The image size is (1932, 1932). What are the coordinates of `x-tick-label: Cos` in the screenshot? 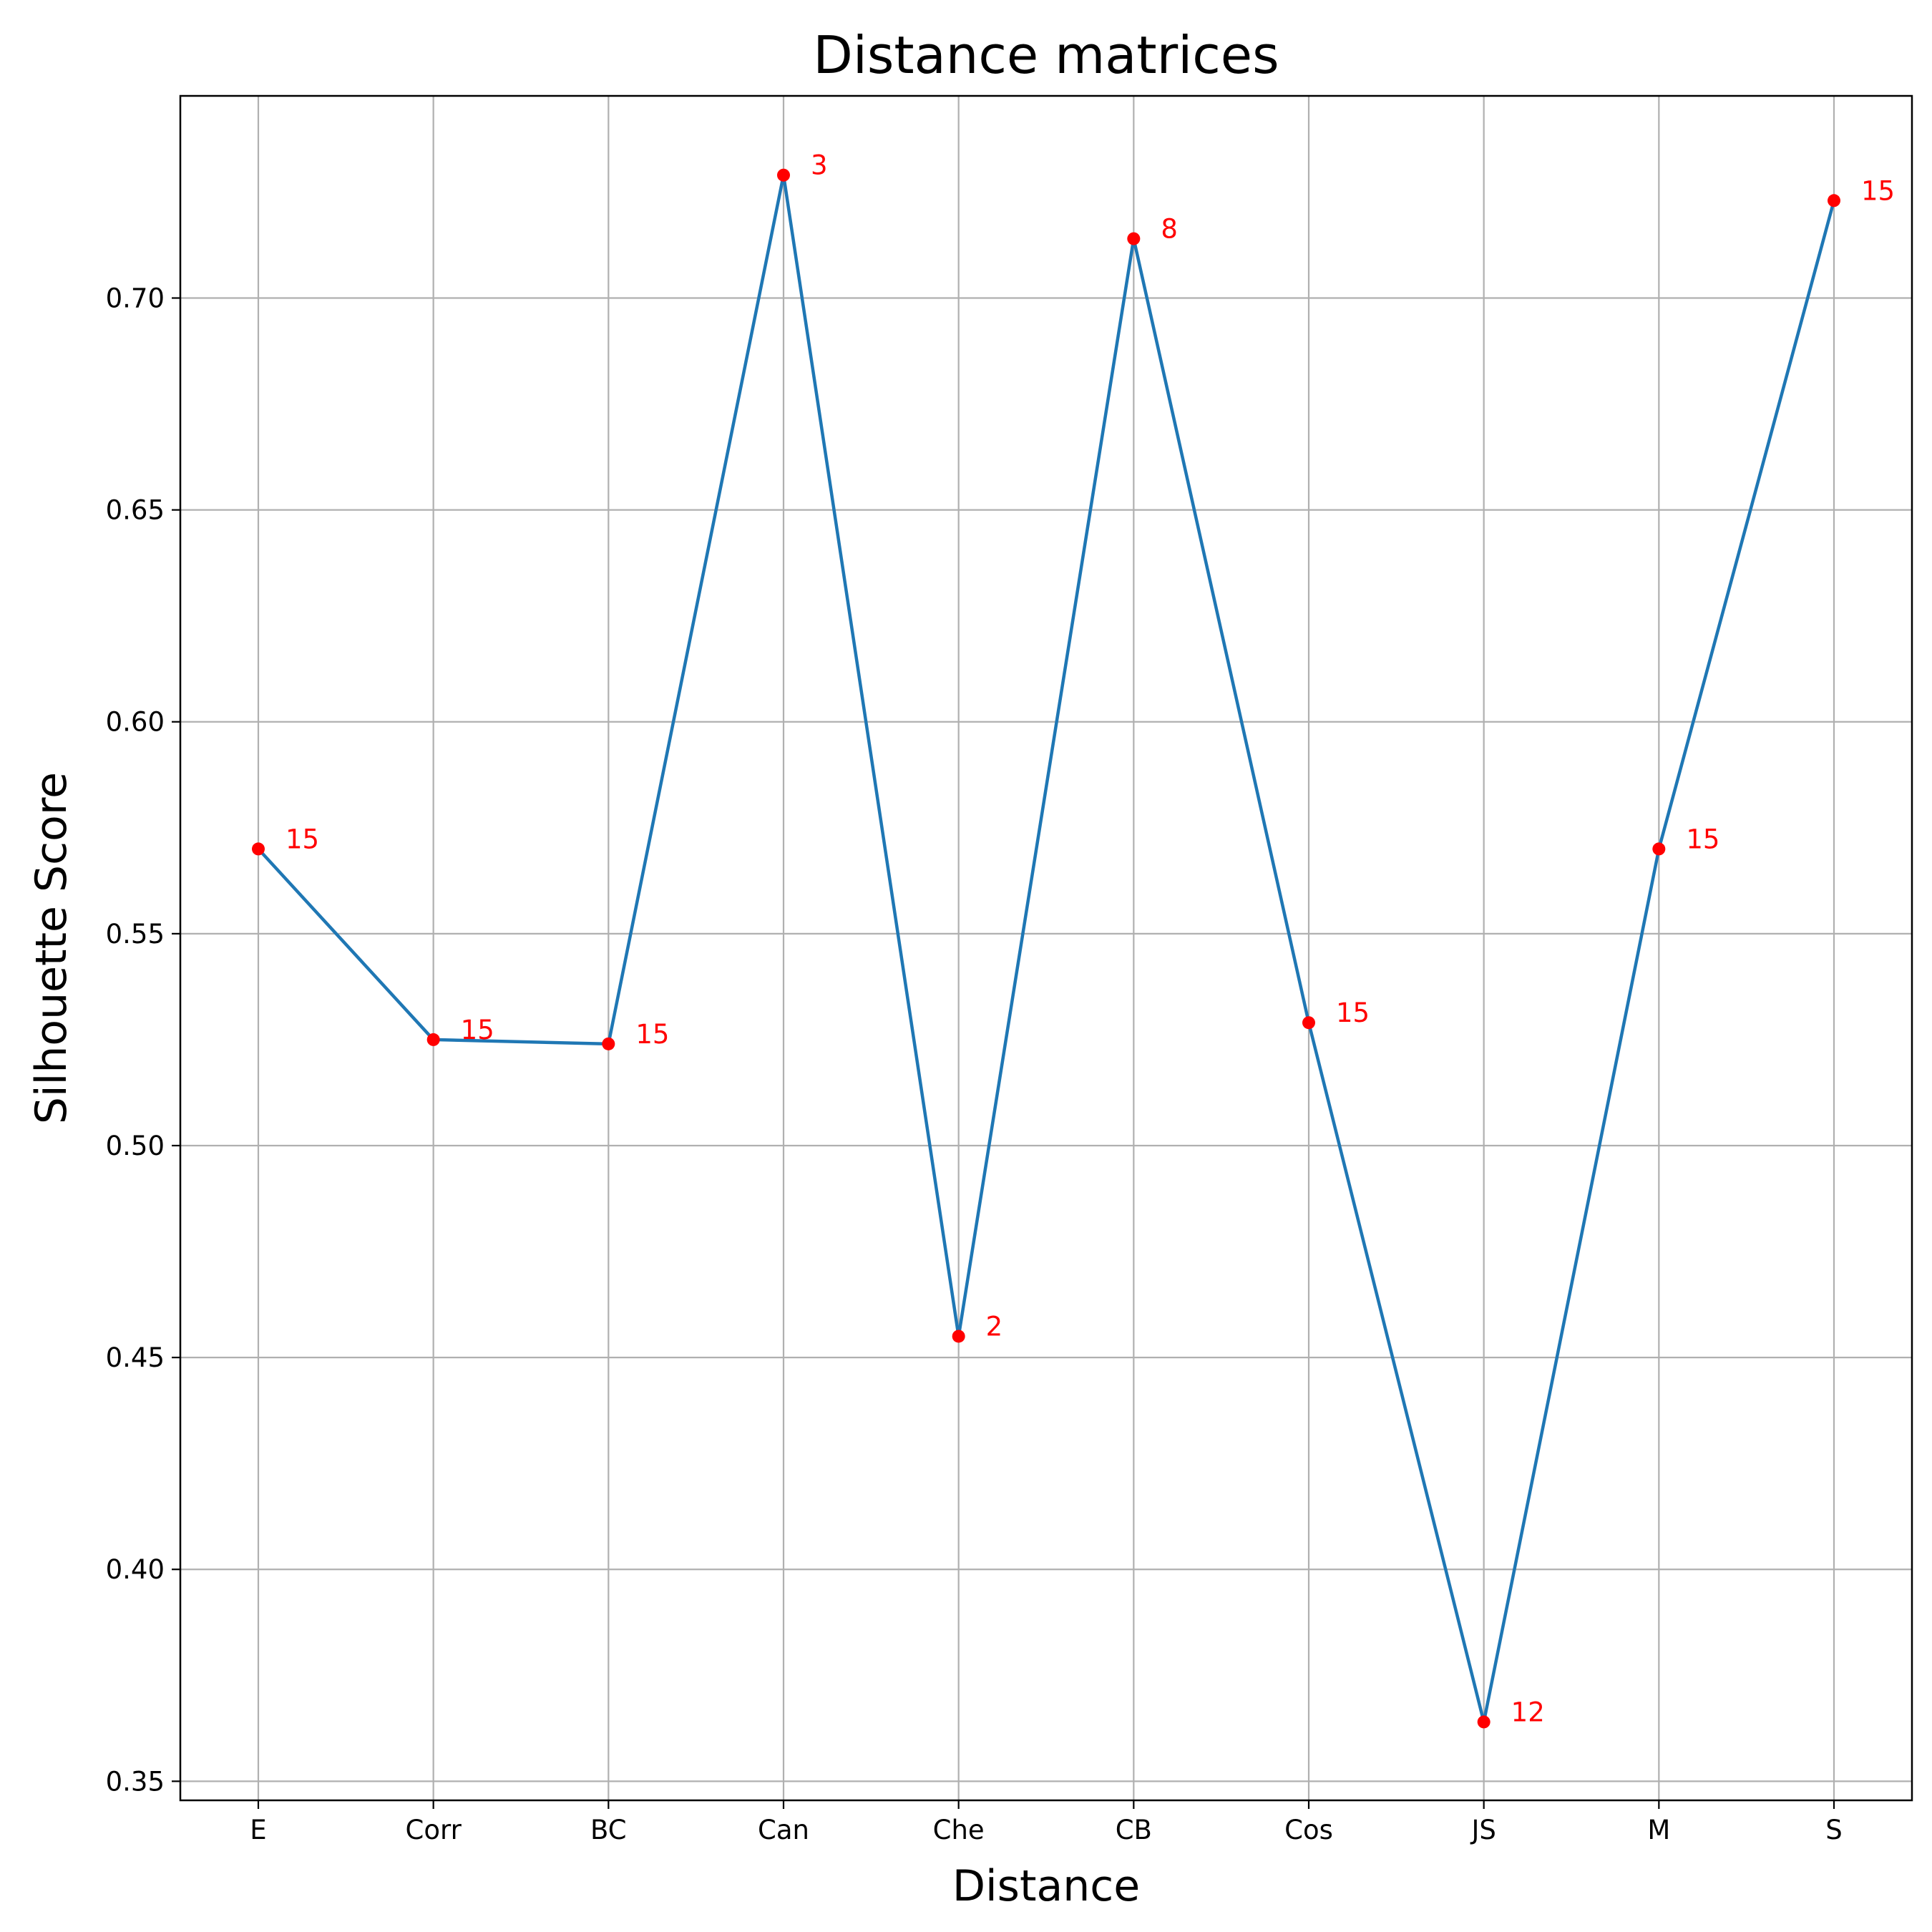 It's located at (1308, 1830).